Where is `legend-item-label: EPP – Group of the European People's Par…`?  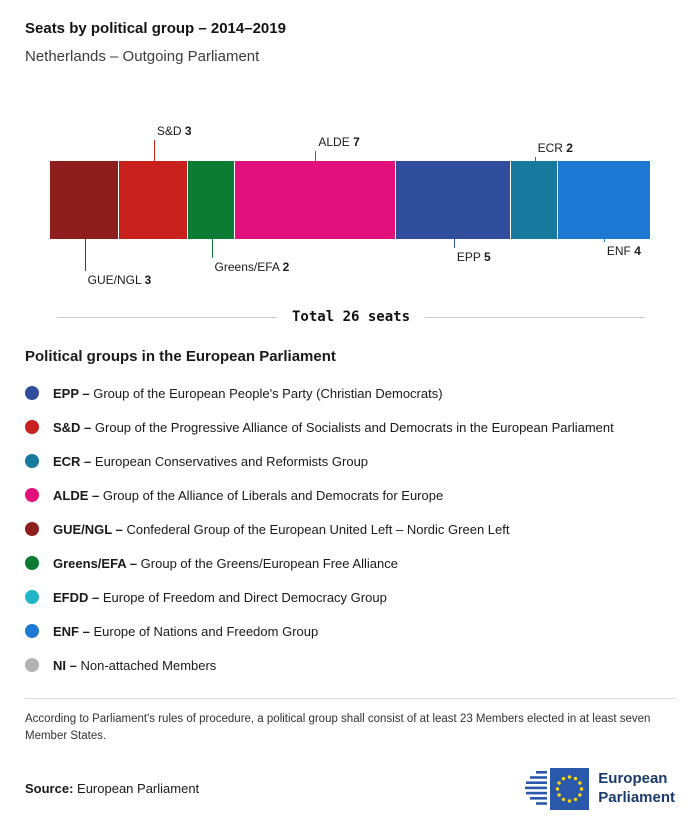 legend-item-label: EPP – Group of the European People's Par… is located at coordinates (248, 393).